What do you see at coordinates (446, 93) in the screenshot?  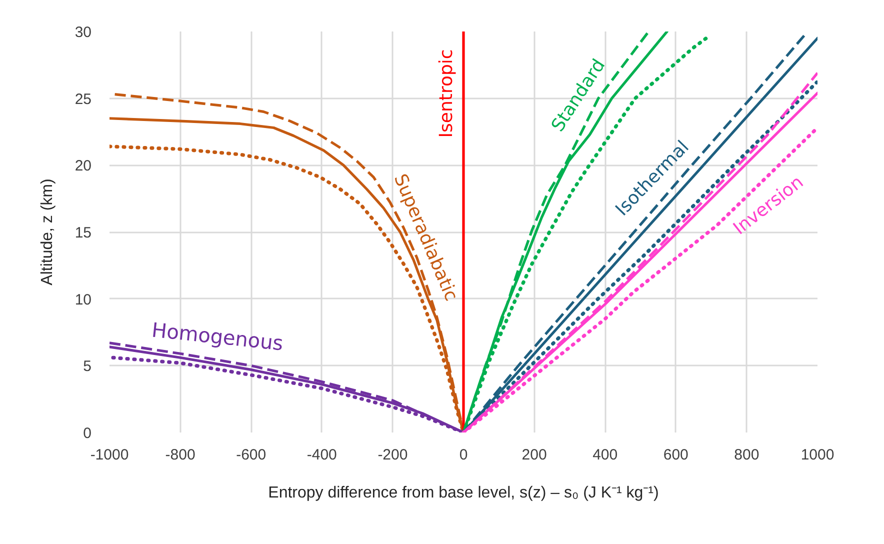 I see `text: Isentropic` at bounding box center [446, 93].